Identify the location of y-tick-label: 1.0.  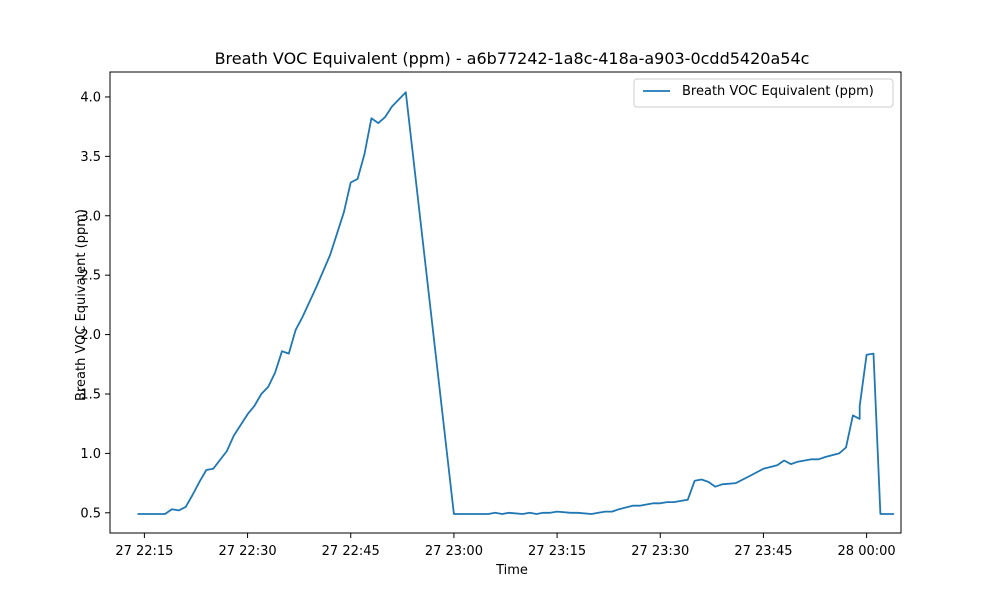
(90, 454).